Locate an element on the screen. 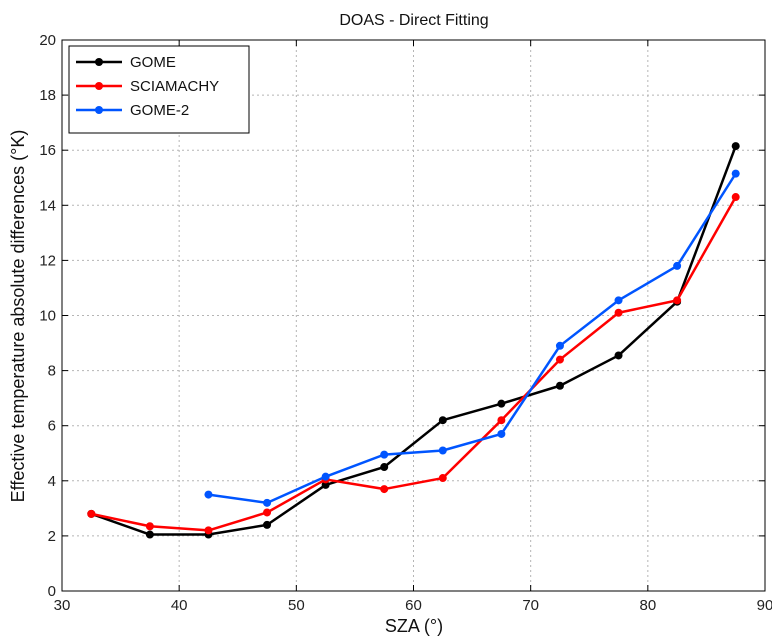 The image size is (772, 640). y-tick-label: 4 is located at coordinates (52, 481).